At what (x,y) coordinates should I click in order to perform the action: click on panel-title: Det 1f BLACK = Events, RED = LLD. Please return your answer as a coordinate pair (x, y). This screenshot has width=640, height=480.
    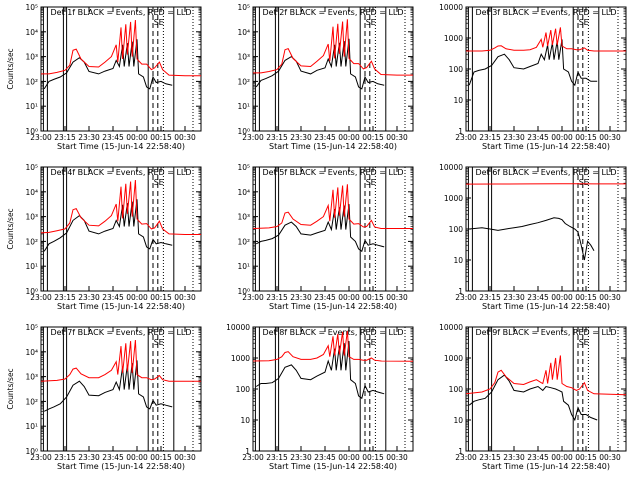
    Looking at the image, I should click on (120, 12).